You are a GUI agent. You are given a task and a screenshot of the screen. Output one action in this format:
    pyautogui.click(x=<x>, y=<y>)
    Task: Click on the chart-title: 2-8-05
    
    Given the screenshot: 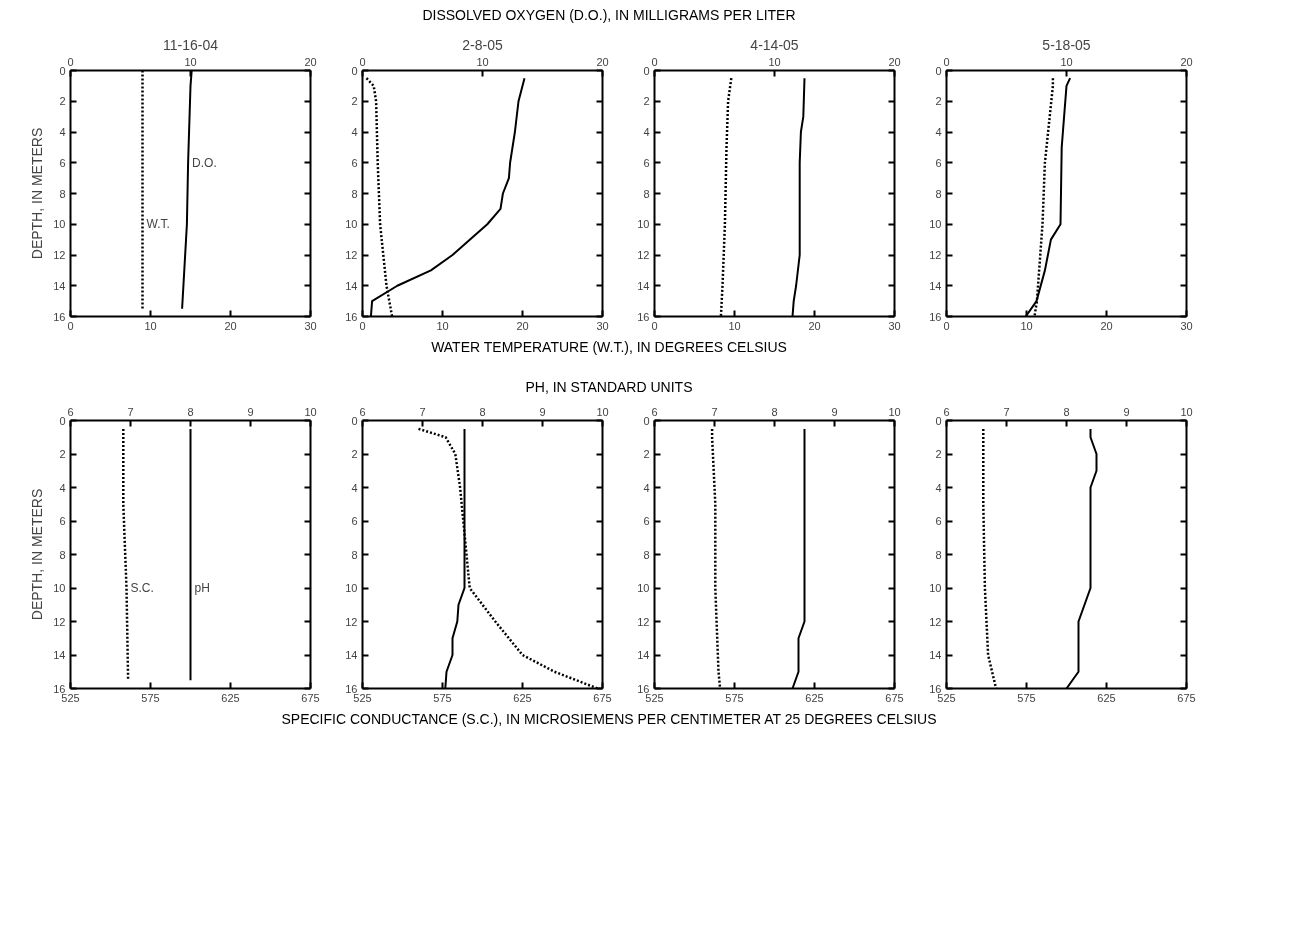 What is the action you would take?
    pyautogui.click(x=482, y=44)
    